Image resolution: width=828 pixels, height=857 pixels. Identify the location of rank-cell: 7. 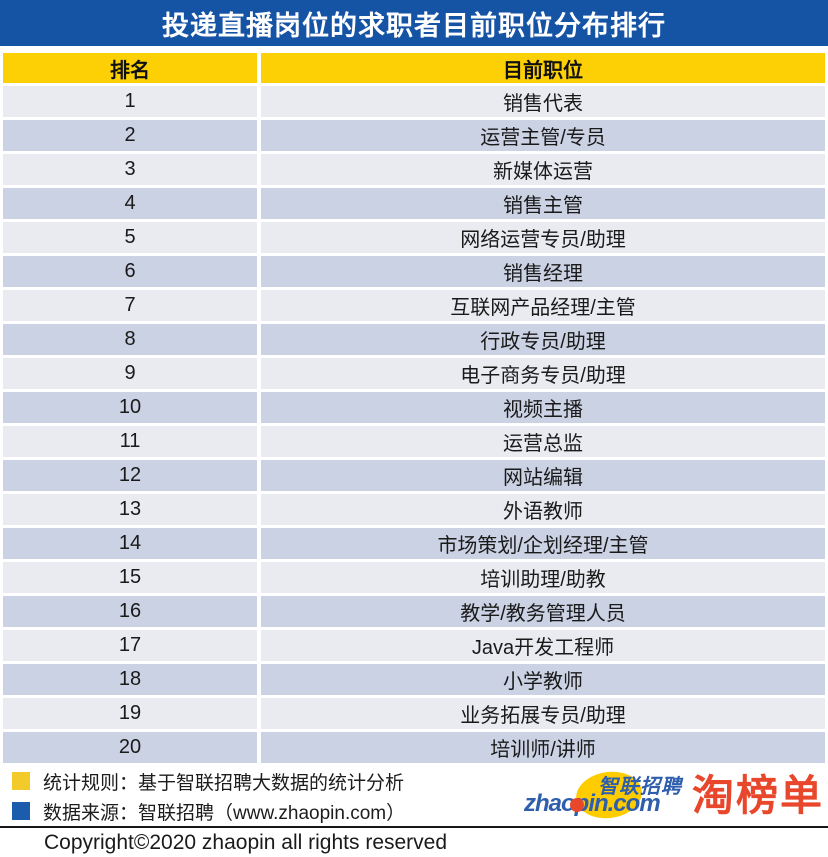
(130, 305).